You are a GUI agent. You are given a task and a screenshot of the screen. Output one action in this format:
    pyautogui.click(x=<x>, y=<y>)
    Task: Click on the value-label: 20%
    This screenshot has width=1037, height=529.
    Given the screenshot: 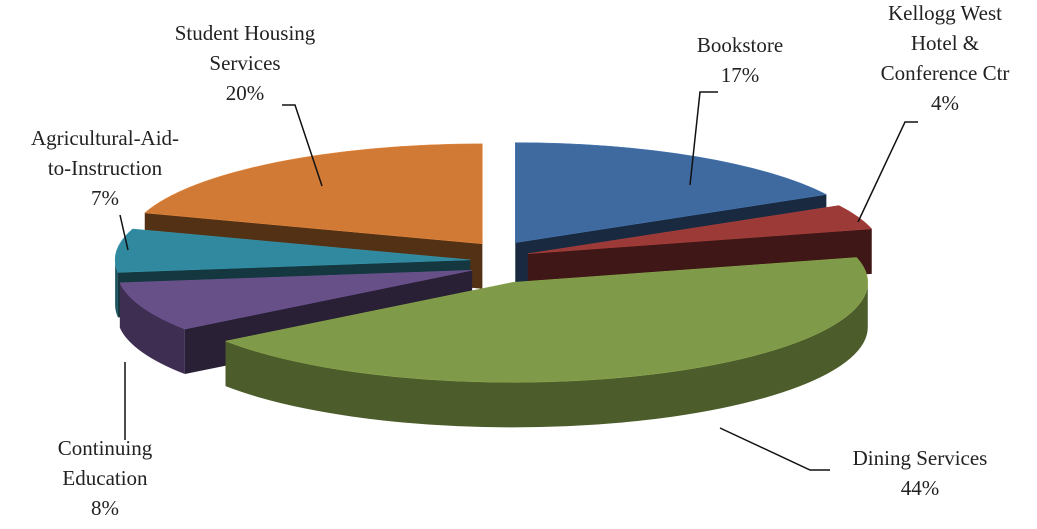 What is the action you would take?
    pyautogui.click(x=245, y=93)
    